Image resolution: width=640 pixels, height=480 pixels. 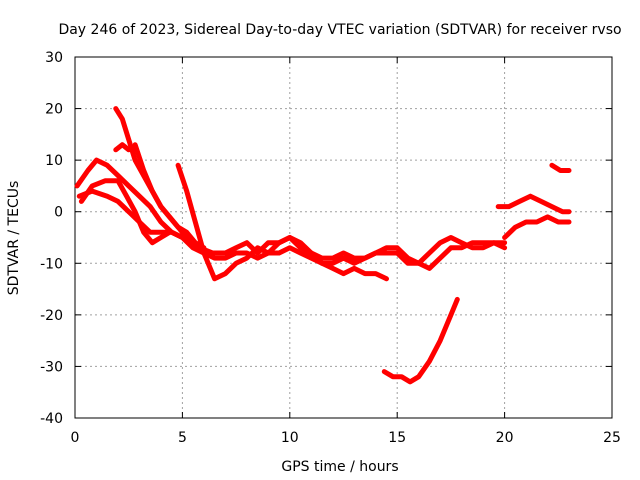 What do you see at coordinates (51, 316) in the screenshot?
I see `y-tick-label: -20` at bounding box center [51, 316].